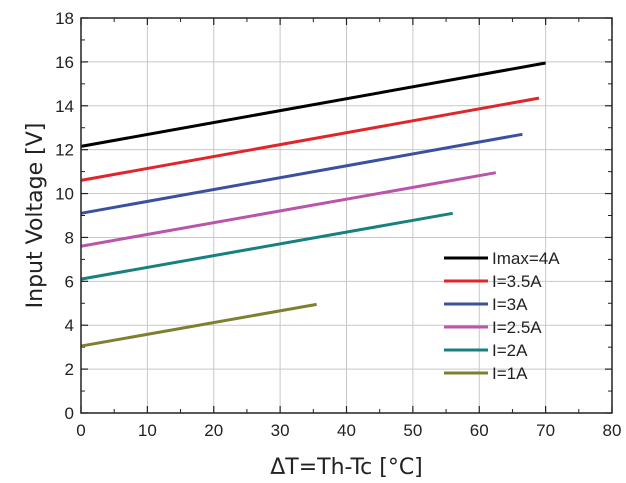 Image resolution: width=626 pixels, height=483 pixels. What do you see at coordinates (612, 430) in the screenshot?
I see `x-tick-label: 80` at bounding box center [612, 430].